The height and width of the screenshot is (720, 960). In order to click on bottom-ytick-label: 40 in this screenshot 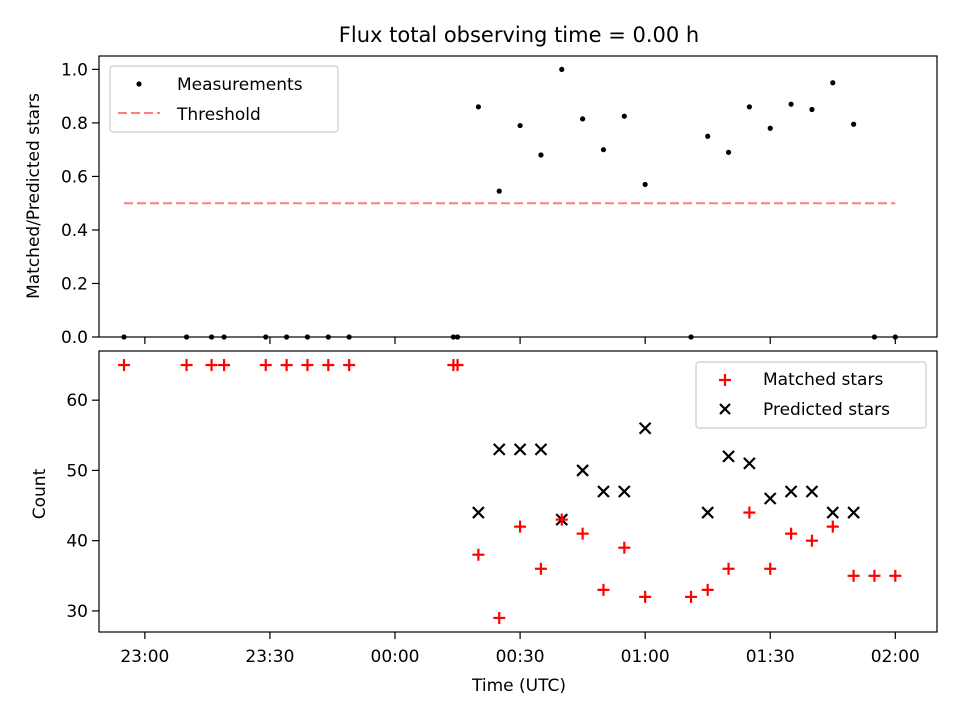, I will do `click(77, 542)`.